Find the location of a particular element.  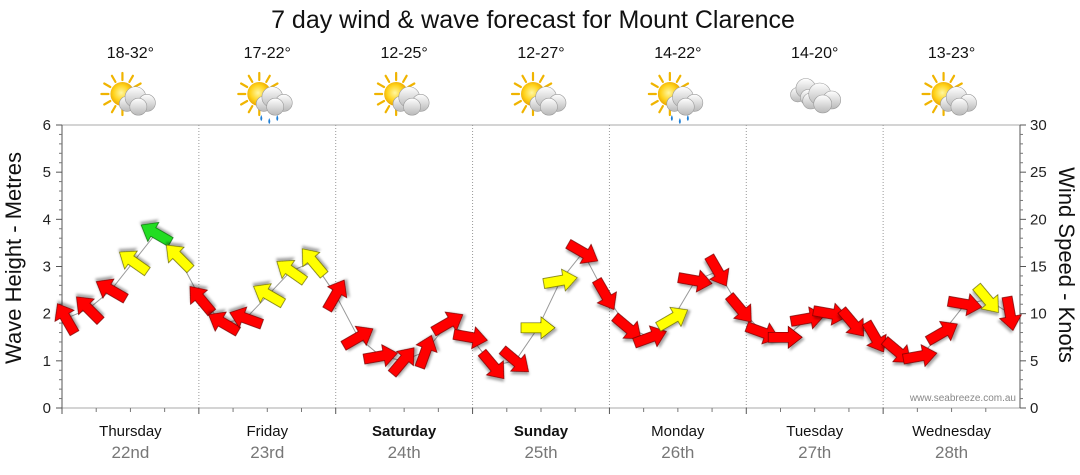

day-date-label: 22nd is located at coordinates (131, 452).